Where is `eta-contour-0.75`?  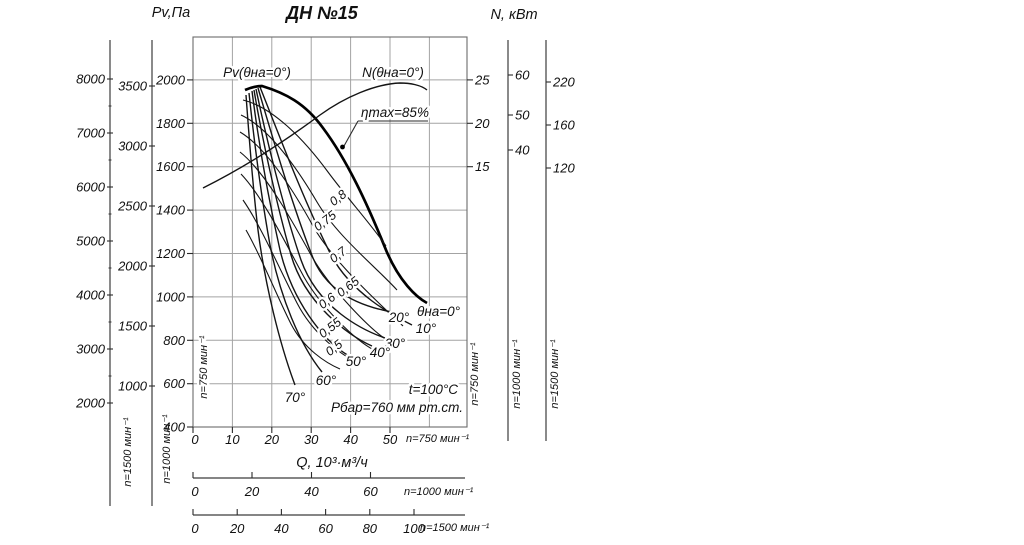
eta-contour-0.75 is located at coordinates (319, 202).